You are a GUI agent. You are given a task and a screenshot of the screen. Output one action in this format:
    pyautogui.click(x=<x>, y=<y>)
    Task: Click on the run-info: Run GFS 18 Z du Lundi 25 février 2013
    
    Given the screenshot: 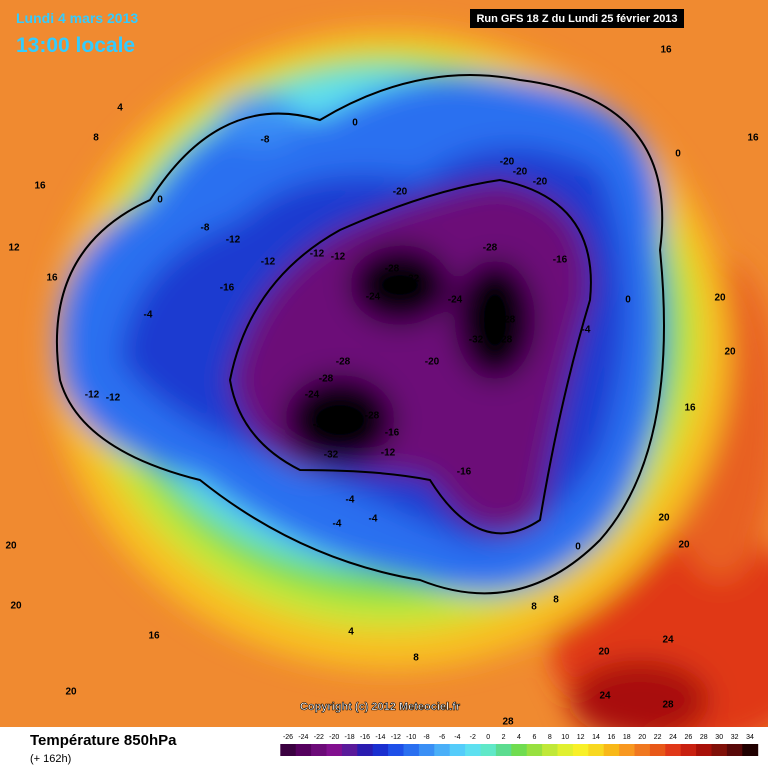 What is the action you would take?
    pyautogui.click(x=576, y=19)
    